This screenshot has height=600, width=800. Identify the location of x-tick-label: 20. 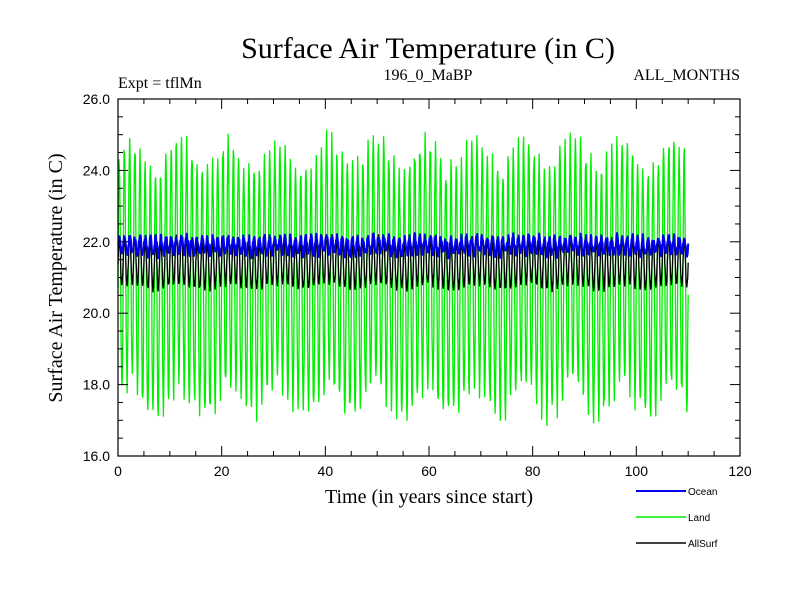
(222, 471).